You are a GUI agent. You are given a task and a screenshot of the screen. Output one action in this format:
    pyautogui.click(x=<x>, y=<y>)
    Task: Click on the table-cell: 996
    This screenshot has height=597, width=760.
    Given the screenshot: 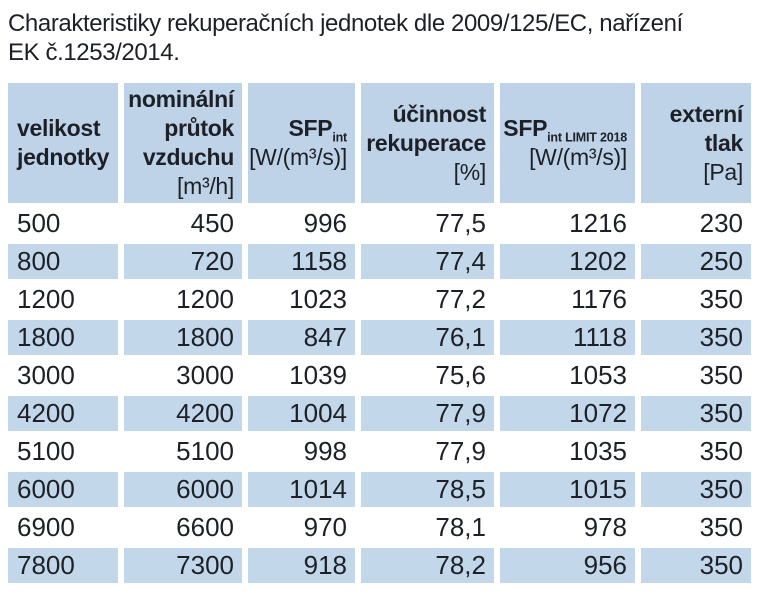 What is the action you would take?
    pyautogui.click(x=325, y=223)
    